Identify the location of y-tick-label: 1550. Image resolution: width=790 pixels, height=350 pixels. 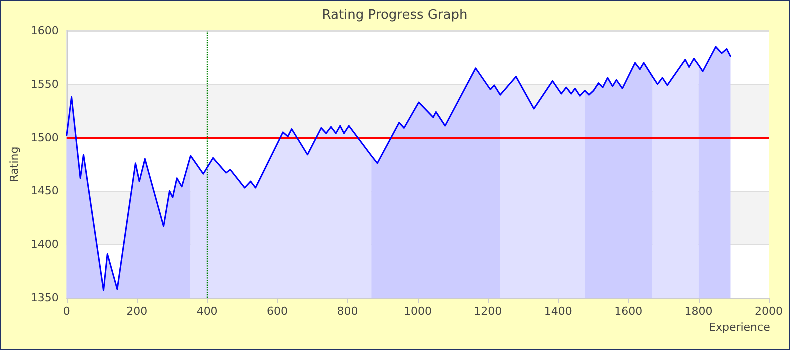
(44, 84).